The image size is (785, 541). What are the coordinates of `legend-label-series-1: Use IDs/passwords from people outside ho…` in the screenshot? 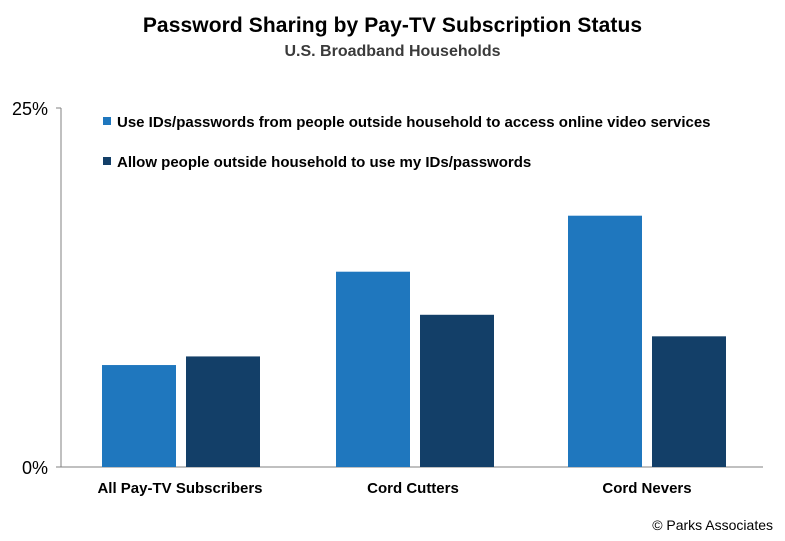 It's located at (414, 122).